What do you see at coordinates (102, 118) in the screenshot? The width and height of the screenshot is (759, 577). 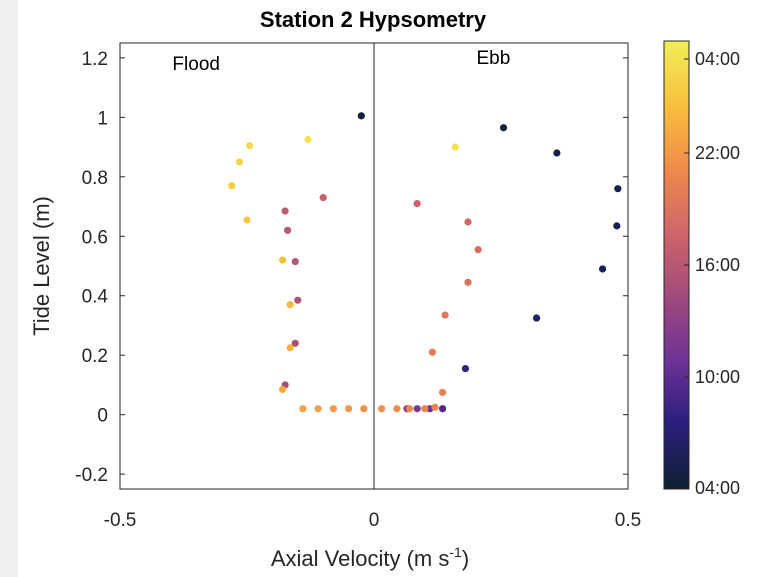 I see `y-tick-label: 1` at bounding box center [102, 118].